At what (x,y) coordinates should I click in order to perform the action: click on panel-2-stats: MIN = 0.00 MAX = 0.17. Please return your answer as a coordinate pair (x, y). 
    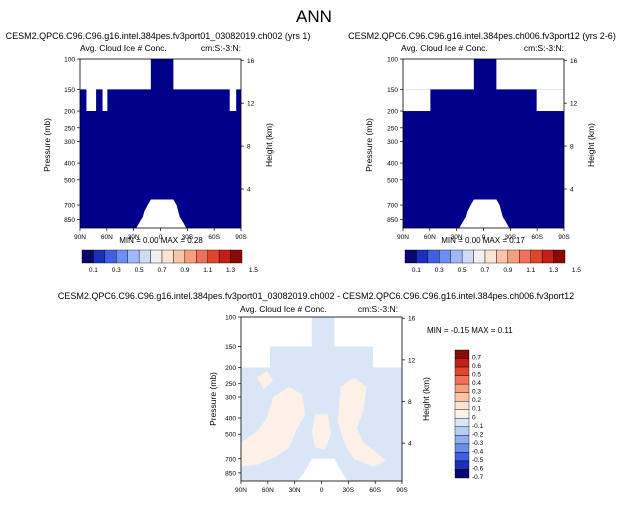
    Looking at the image, I should click on (483, 240).